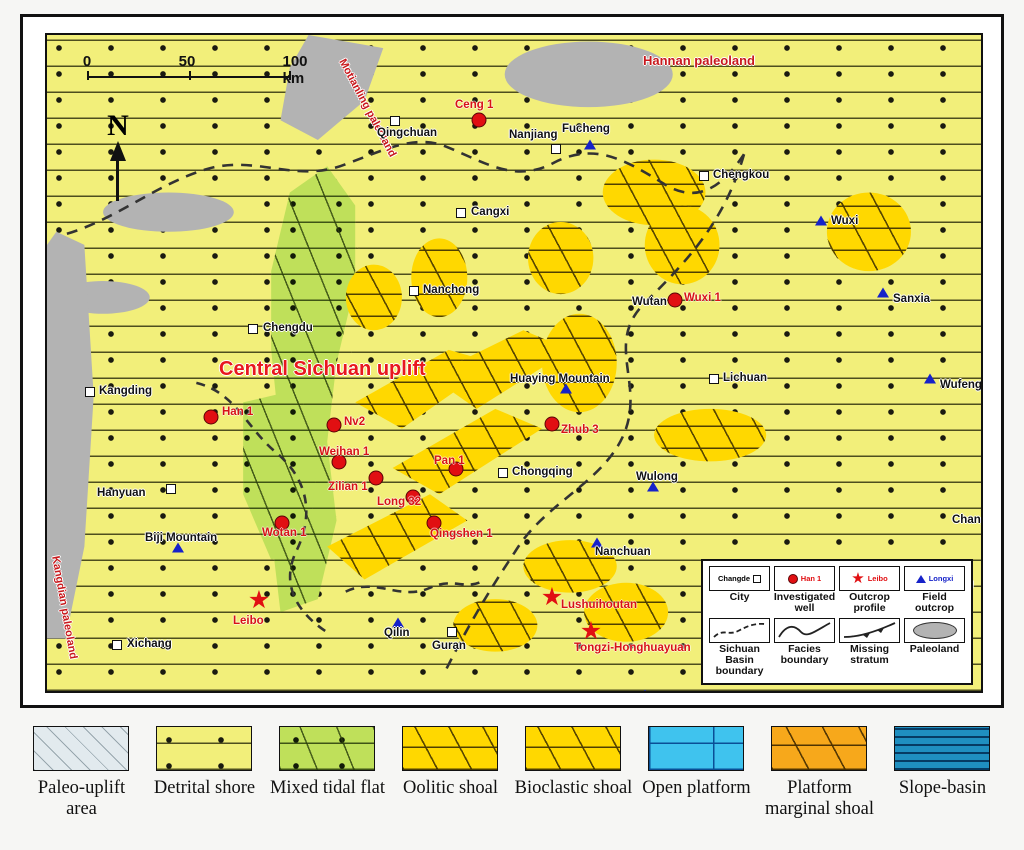 This screenshot has height=850, width=1024. What do you see at coordinates (178, 547) in the screenshot?
I see `outcrop-tri-biji` at bounding box center [178, 547].